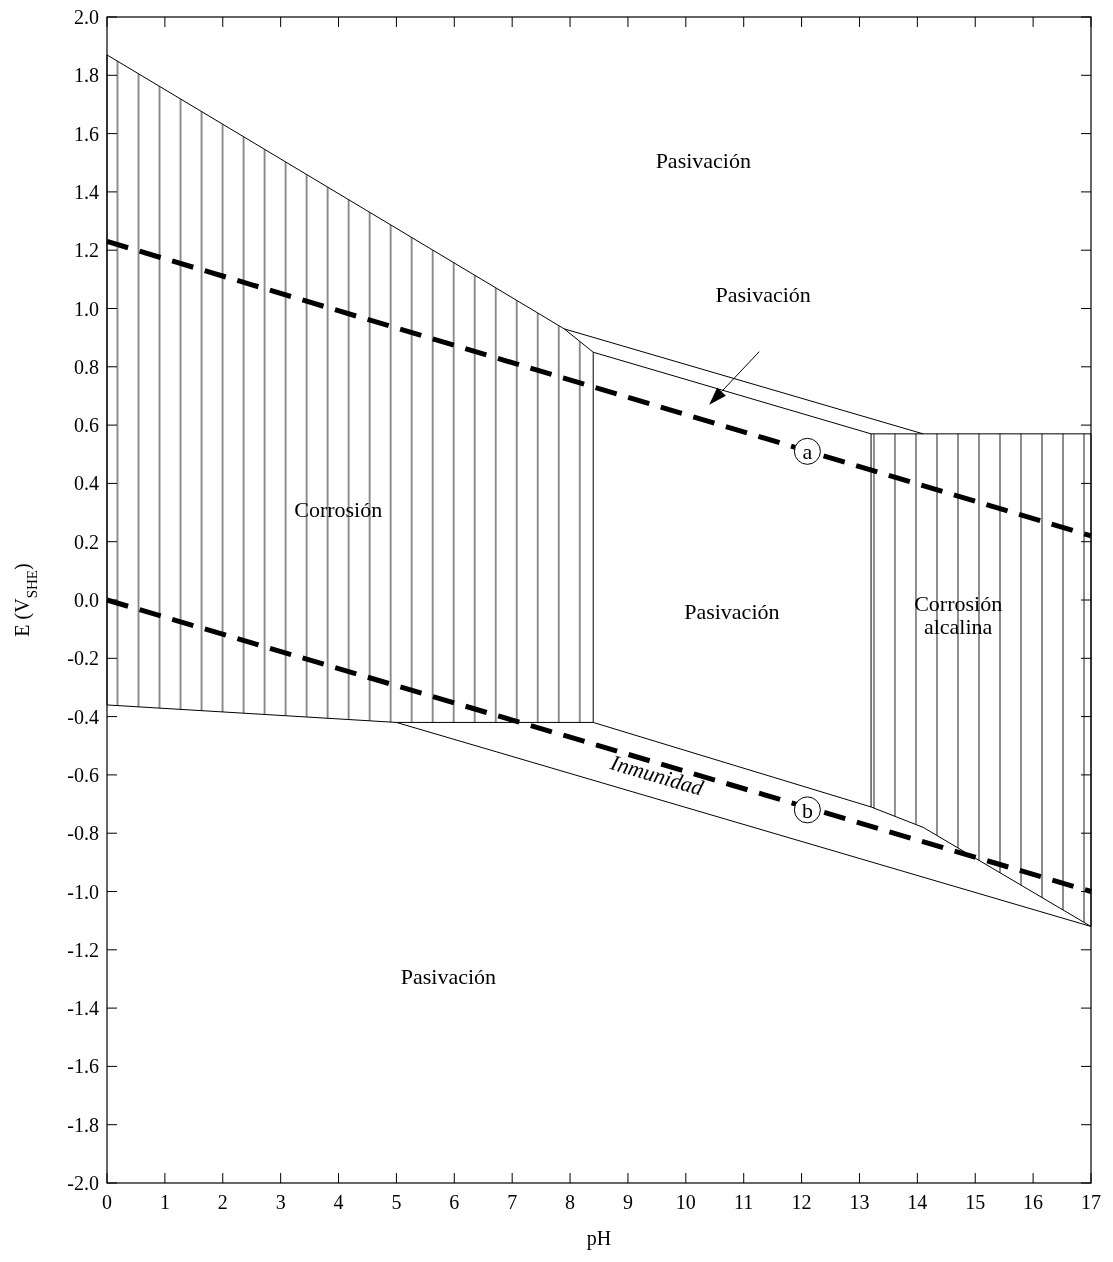  What do you see at coordinates (917, 1202) in the screenshot?
I see `x-tick-label: 14` at bounding box center [917, 1202].